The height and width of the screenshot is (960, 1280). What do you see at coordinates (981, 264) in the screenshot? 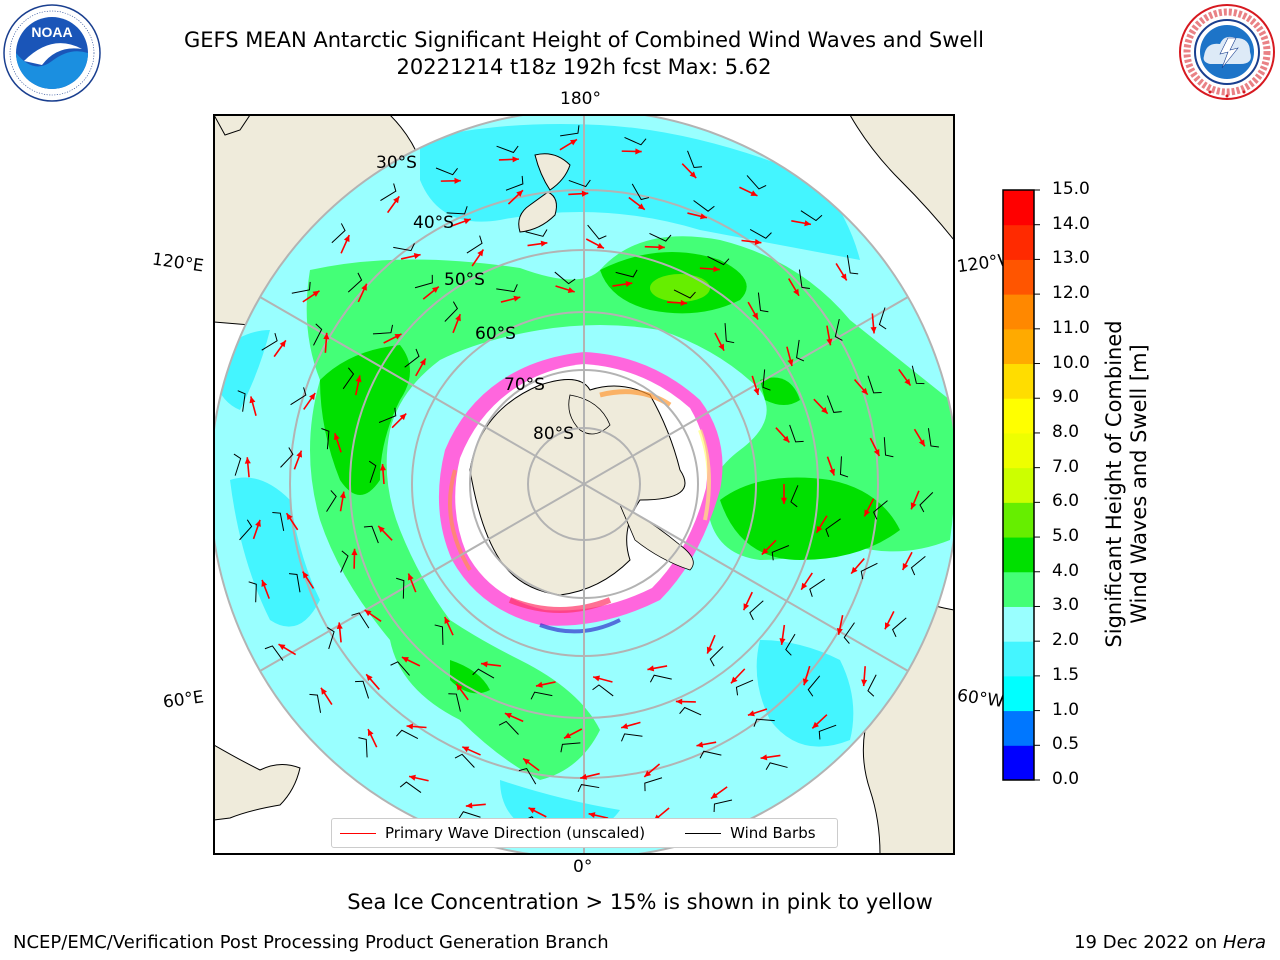
I see `lon-label-120w: 120°W` at bounding box center [981, 264].